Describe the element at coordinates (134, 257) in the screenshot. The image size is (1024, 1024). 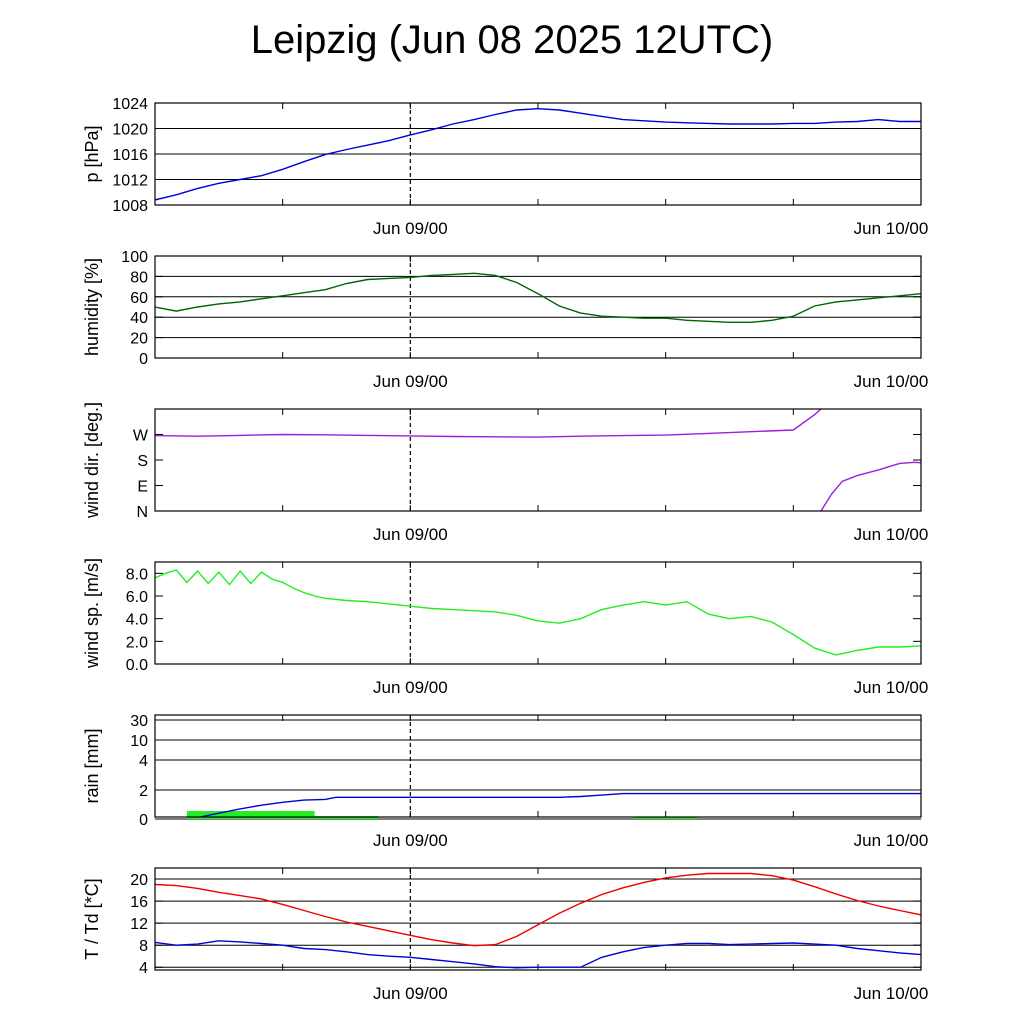
I see `y-tick-label: 100` at that location.